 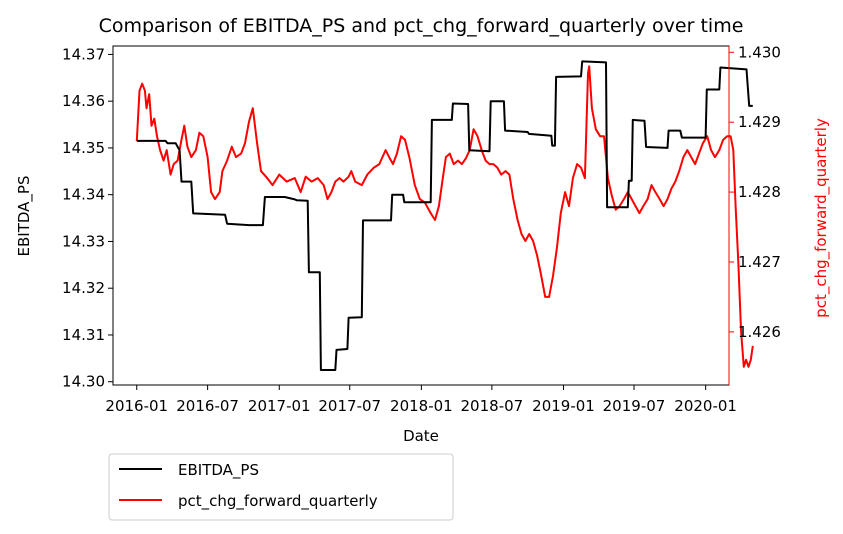 What do you see at coordinates (421, 436) in the screenshot?
I see `x-axis-title: Date` at bounding box center [421, 436].